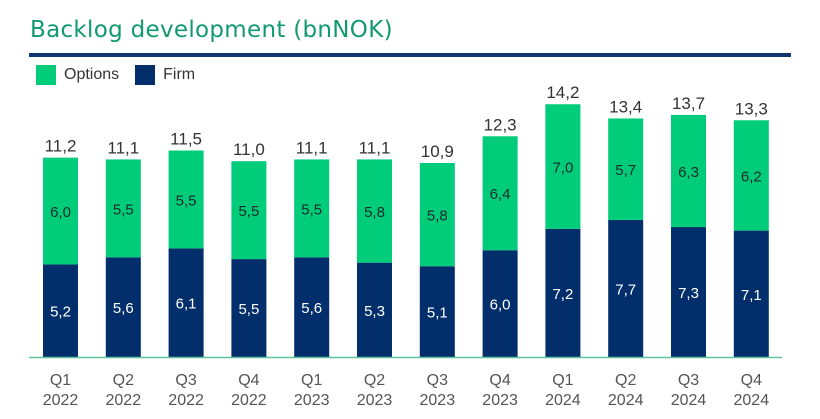 This screenshot has width=820, height=419. What do you see at coordinates (437, 151) in the screenshot?
I see `total-label: 10,9` at bounding box center [437, 151].